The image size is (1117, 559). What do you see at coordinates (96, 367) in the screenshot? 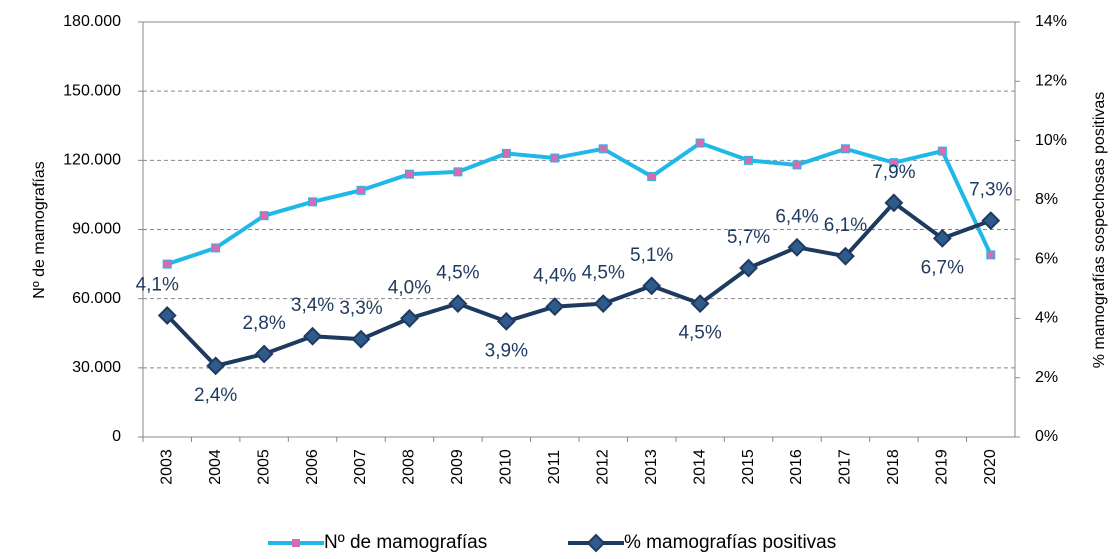
I see `y-tick-label: 30.000` at bounding box center [96, 367].